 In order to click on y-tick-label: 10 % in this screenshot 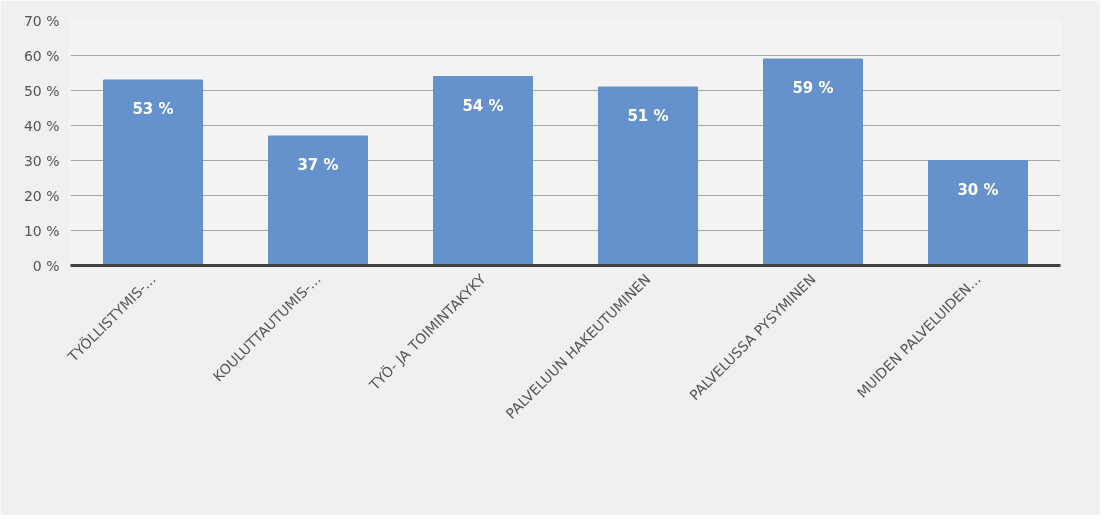, I will do `click(41, 230)`.